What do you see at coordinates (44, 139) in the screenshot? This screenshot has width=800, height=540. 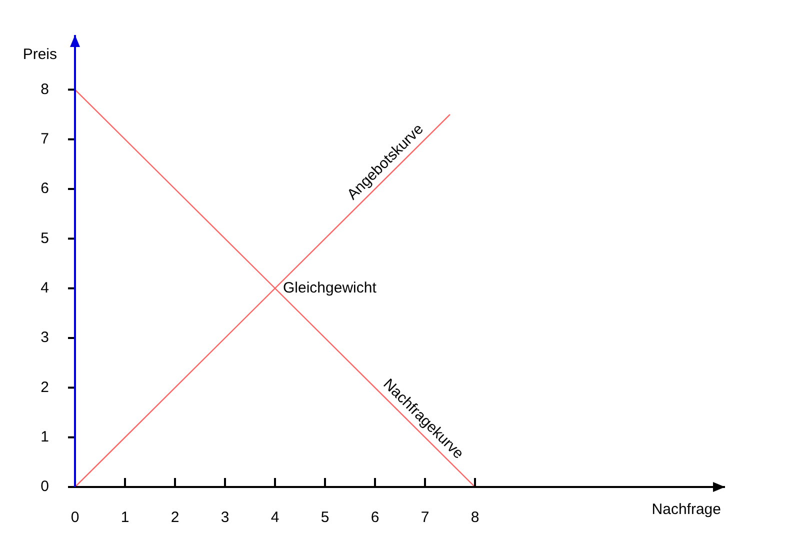 I see `y-tick-label: 7` at bounding box center [44, 139].